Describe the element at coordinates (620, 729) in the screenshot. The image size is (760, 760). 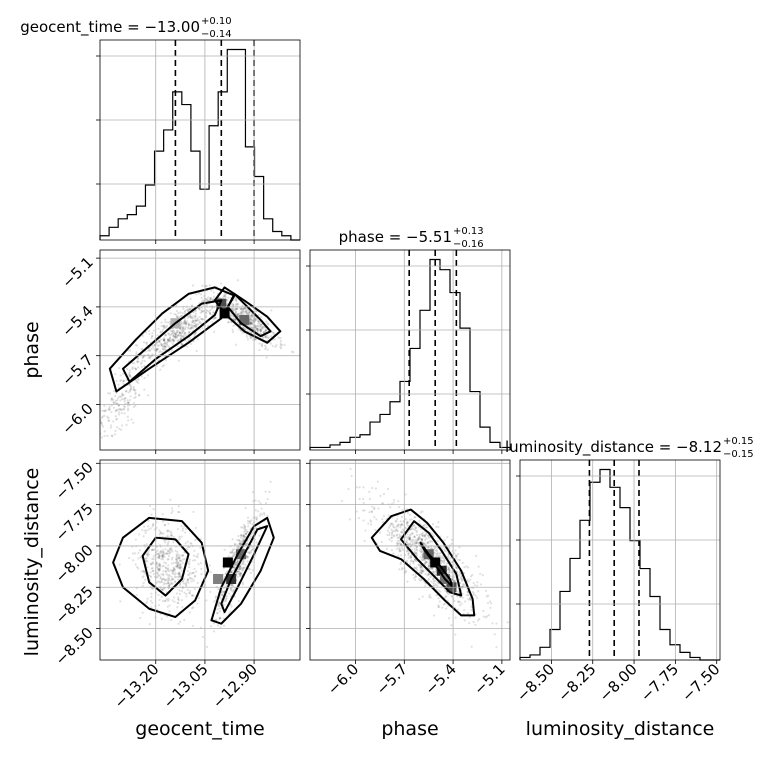
I see `x-axis-label-luminosity-distance: luminosity_distance` at that location.